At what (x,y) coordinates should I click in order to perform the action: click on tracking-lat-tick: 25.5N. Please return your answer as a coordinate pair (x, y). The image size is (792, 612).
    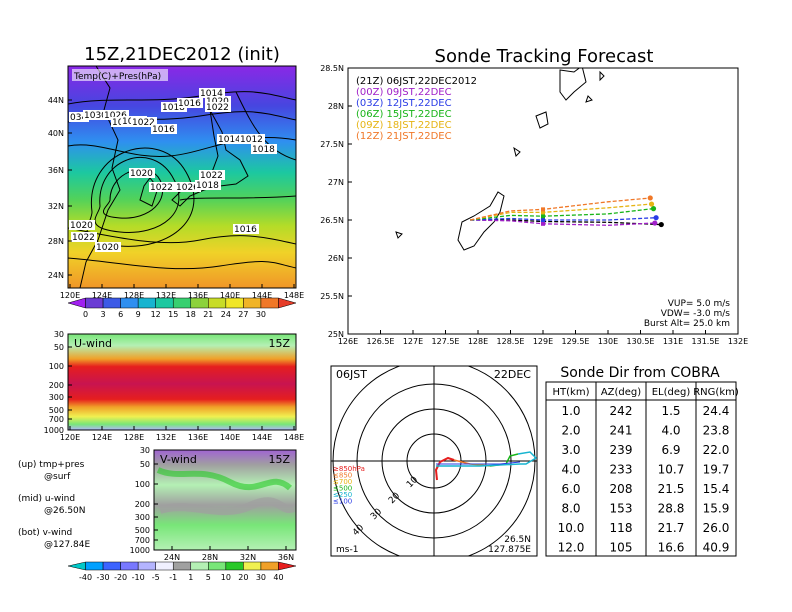
    Looking at the image, I should click on (332, 296).